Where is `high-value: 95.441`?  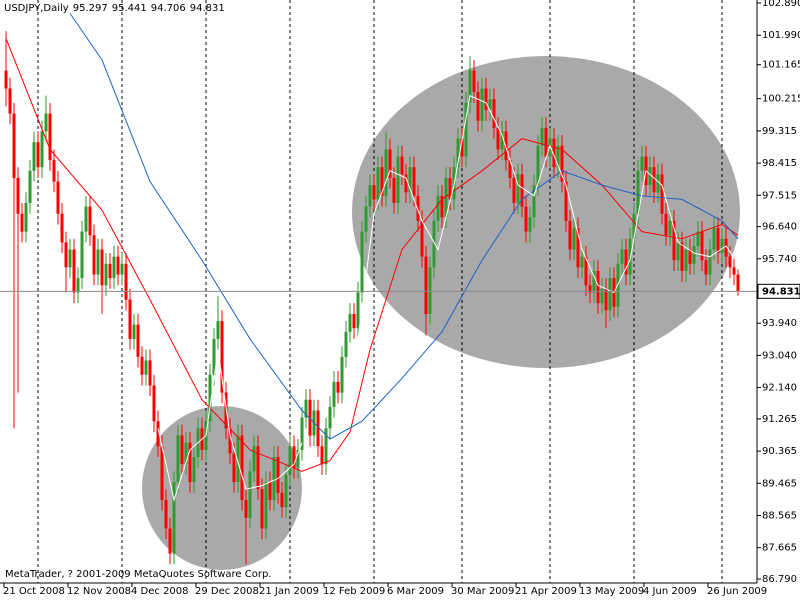
high-value: 95.441 is located at coordinates (129, 8).